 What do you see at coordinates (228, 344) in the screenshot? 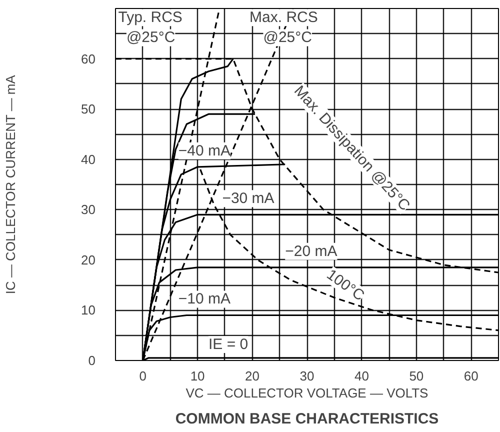
I see `annotation: IE = 0` at bounding box center [228, 344].